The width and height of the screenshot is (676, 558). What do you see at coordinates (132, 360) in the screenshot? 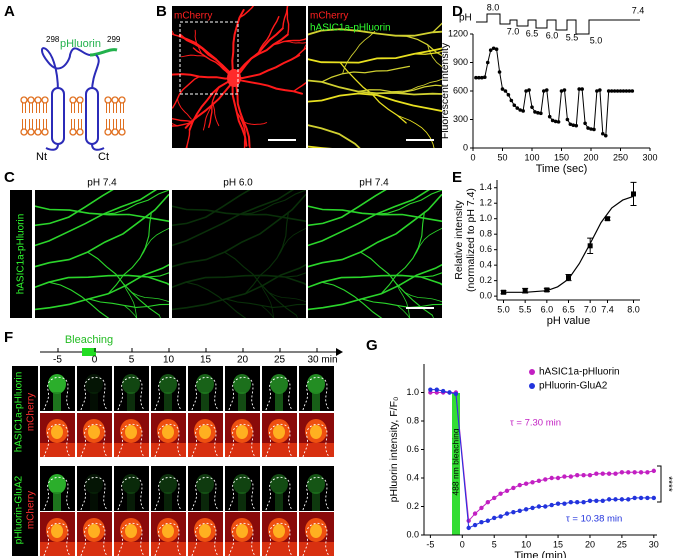
I see `timeline-label: 5` at bounding box center [132, 360].